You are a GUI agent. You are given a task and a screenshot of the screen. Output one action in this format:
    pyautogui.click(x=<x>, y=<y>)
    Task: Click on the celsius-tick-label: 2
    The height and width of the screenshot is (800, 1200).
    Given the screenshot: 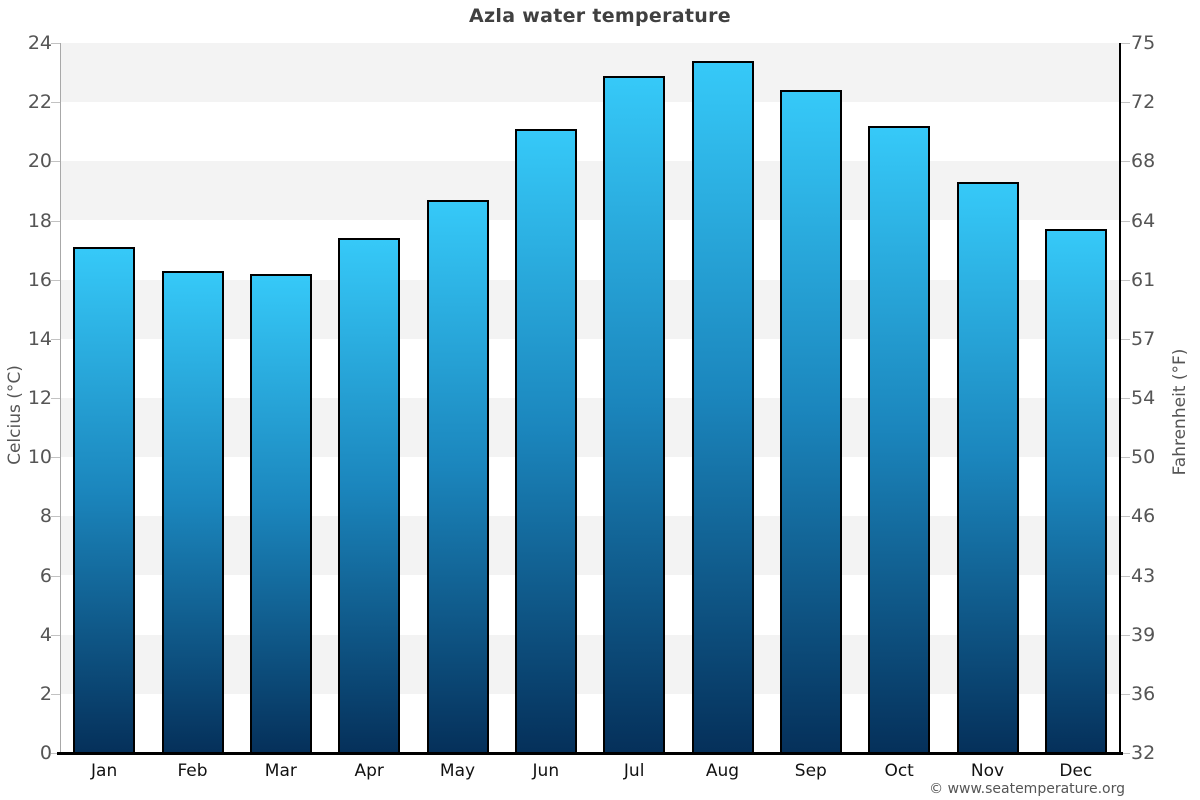 What is the action you would take?
    pyautogui.click(x=45, y=693)
    